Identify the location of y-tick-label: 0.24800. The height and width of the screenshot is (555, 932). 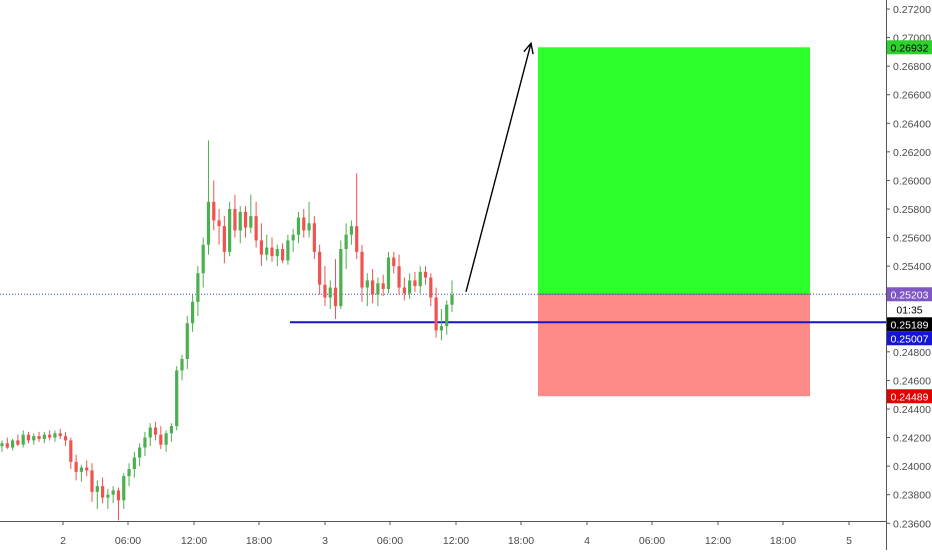
(912, 353).